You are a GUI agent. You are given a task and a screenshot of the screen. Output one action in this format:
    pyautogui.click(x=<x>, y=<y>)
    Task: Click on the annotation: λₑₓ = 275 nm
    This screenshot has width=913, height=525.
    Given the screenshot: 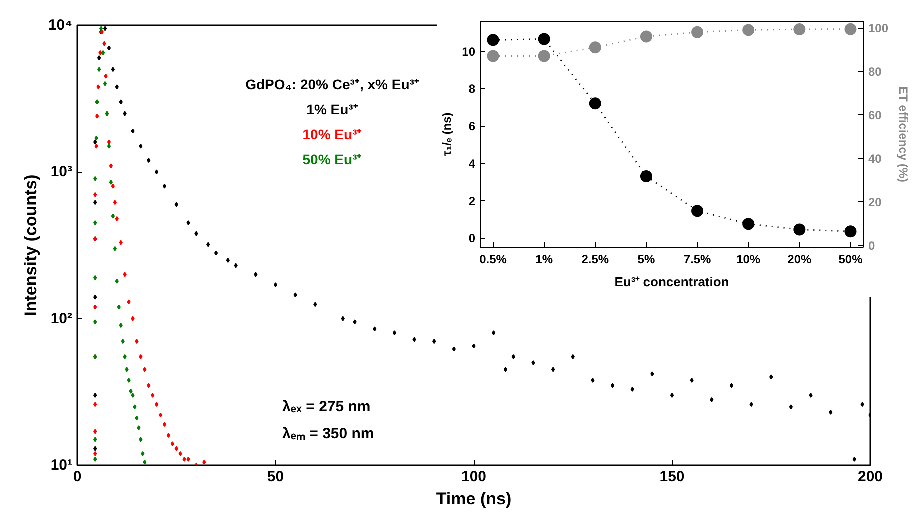 What is the action you would take?
    pyautogui.click(x=326, y=407)
    